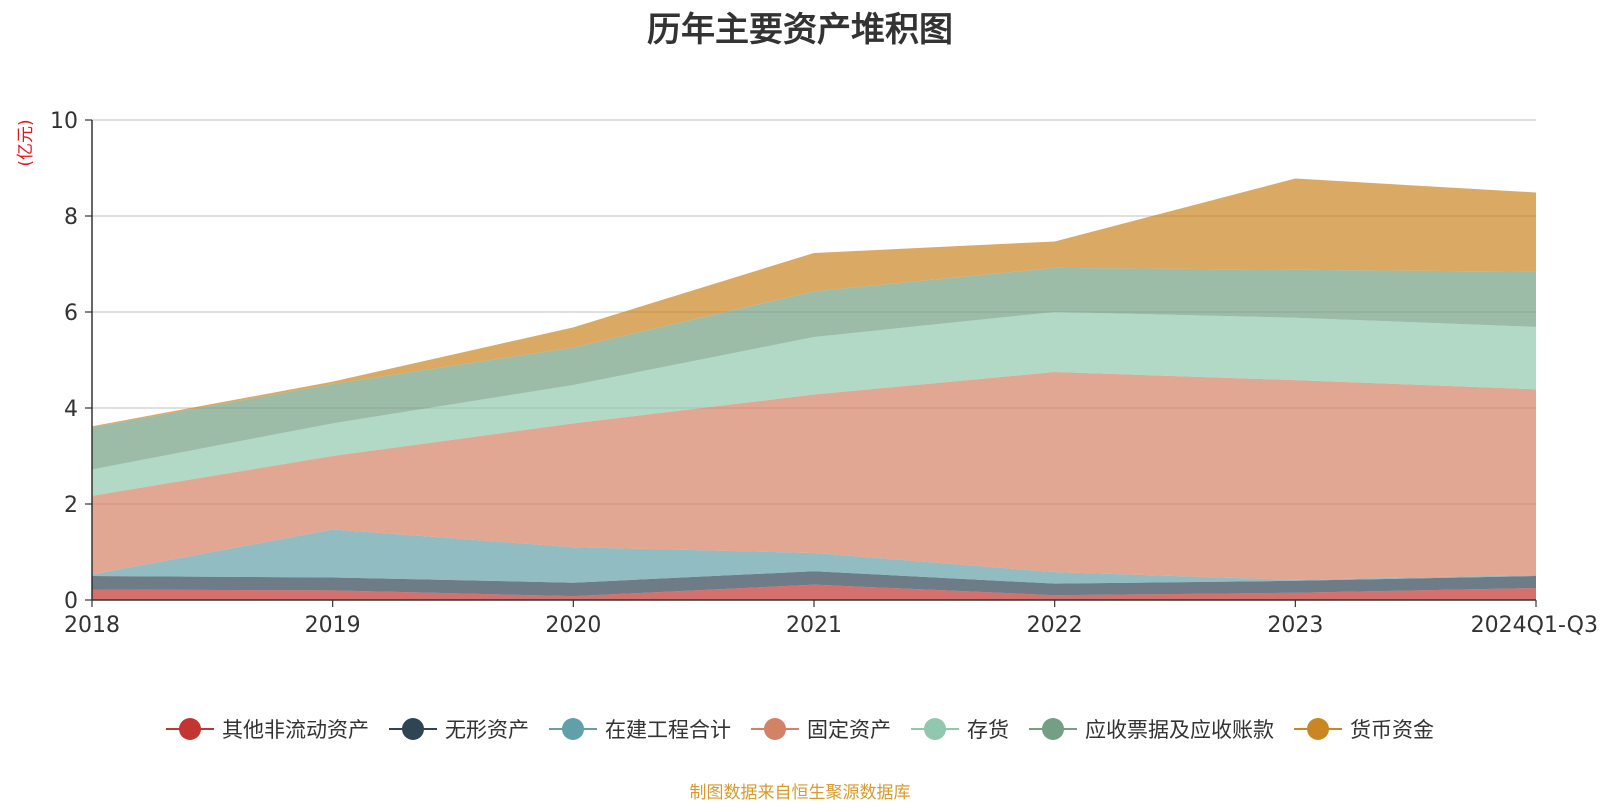  I want to click on y-tick-label: 8, so click(71, 217).